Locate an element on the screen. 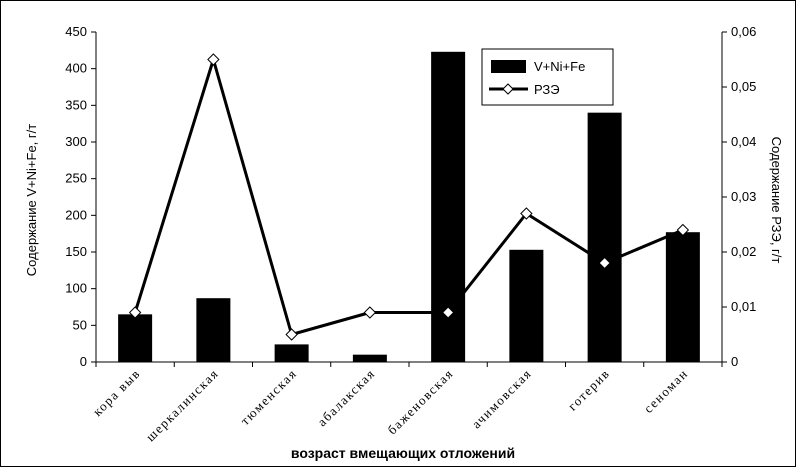 The width and height of the screenshot is (796, 467). x-tick-label: ачимовская is located at coordinates (502, 399).